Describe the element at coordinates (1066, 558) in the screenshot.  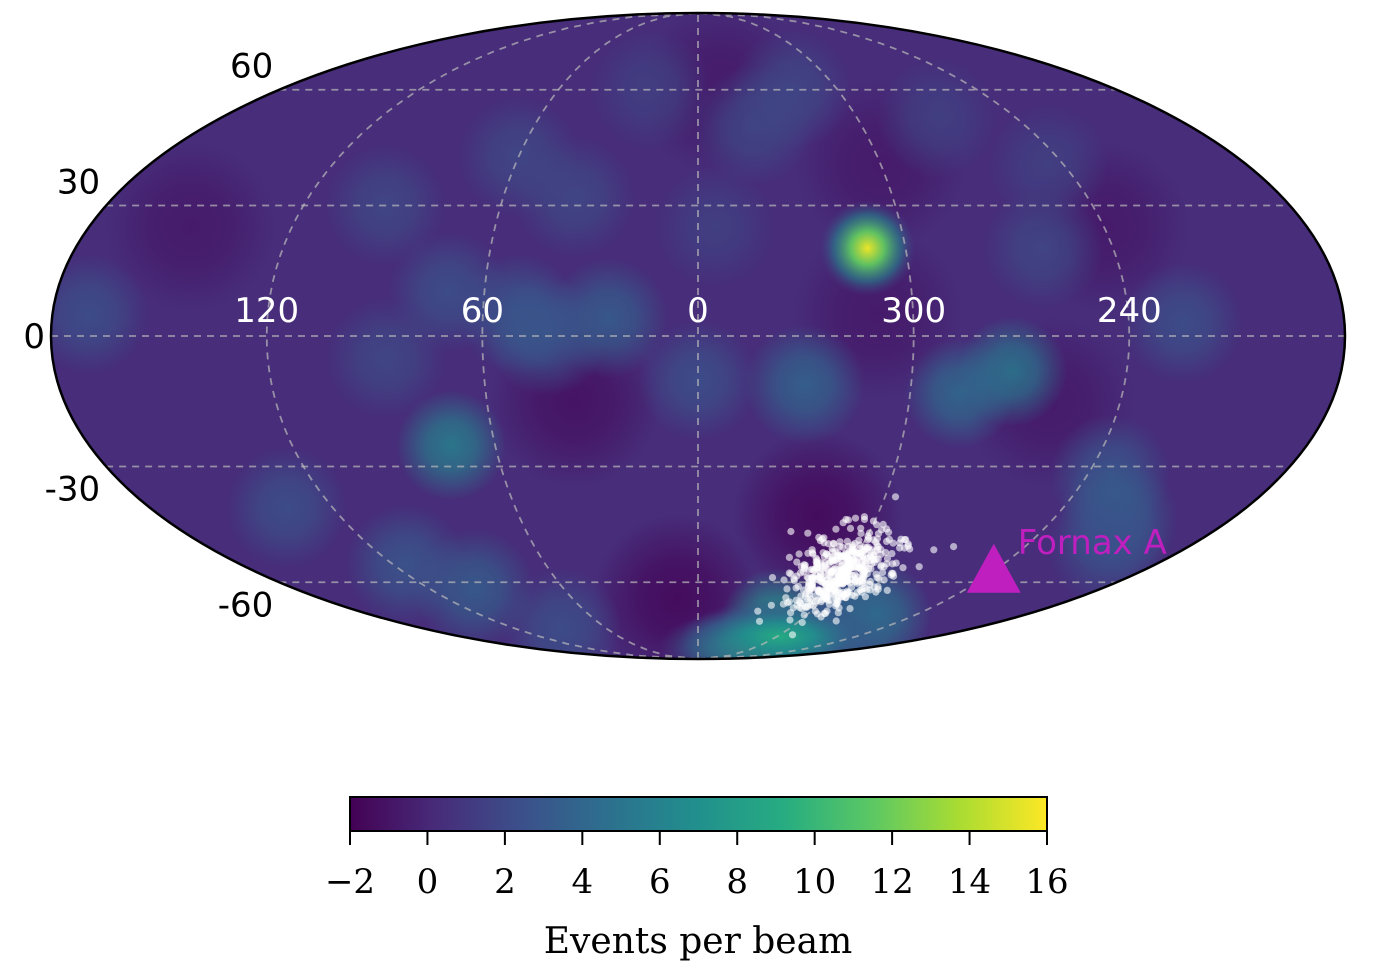
I see `source-annotations: Fornax A` at that location.